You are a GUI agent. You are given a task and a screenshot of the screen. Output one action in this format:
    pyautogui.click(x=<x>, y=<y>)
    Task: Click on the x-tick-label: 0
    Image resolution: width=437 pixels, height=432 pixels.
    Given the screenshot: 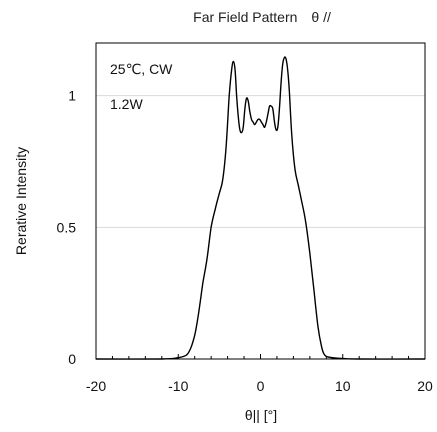 What is the action you would take?
    pyautogui.click(x=261, y=386)
    